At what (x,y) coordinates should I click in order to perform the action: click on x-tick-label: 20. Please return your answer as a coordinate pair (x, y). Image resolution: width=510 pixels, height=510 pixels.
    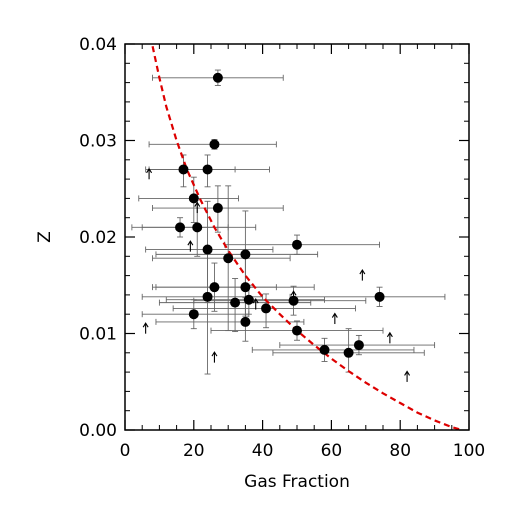
    Looking at the image, I should click on (194, 451).